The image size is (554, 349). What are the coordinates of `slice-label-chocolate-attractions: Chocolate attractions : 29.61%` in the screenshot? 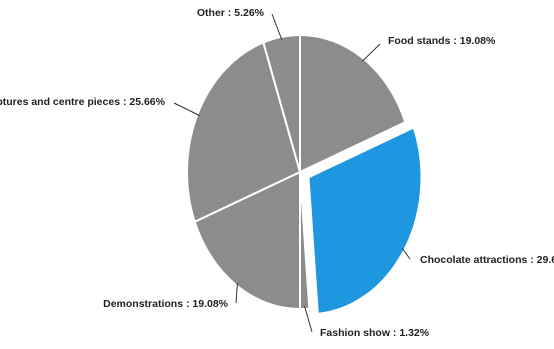 It's located at (487, 260).